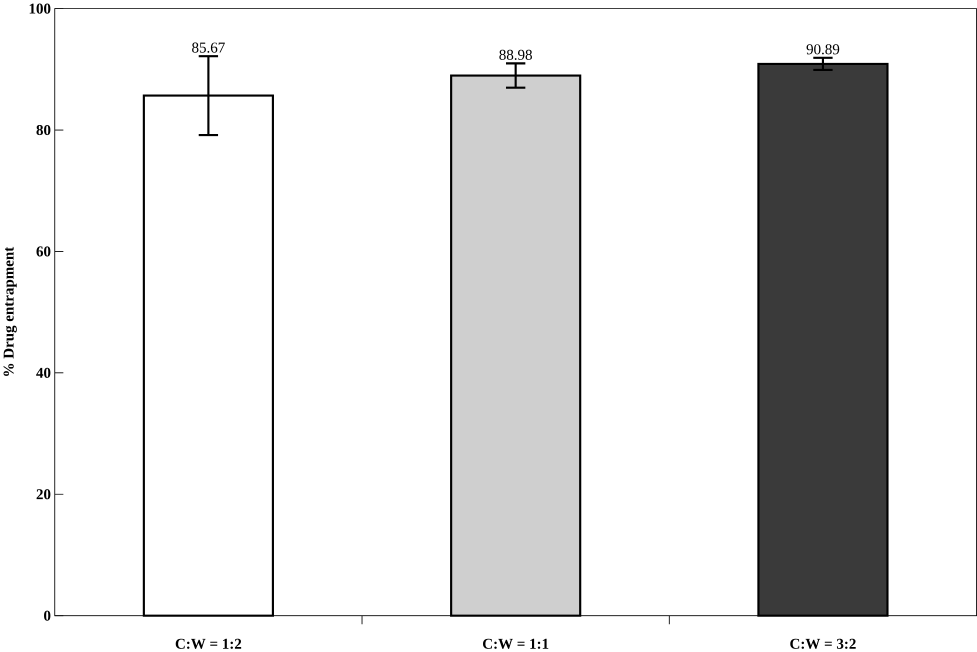 The width and height of the screenshot is (977, 652). Describe the element at coordinates (43, 373) in the screenshot. I see `y-tick-label: 40` at that location.